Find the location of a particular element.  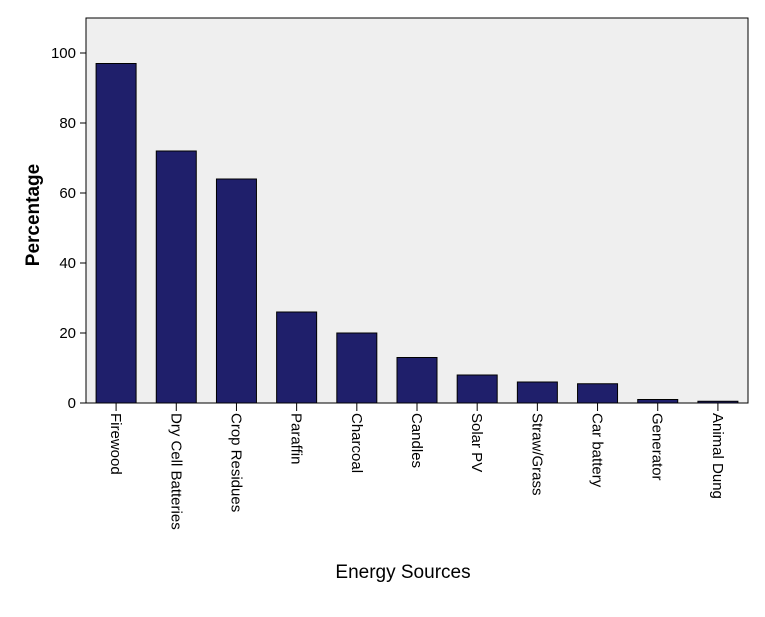

x-tick-label: Firewood is located at coordinates (115, 444).